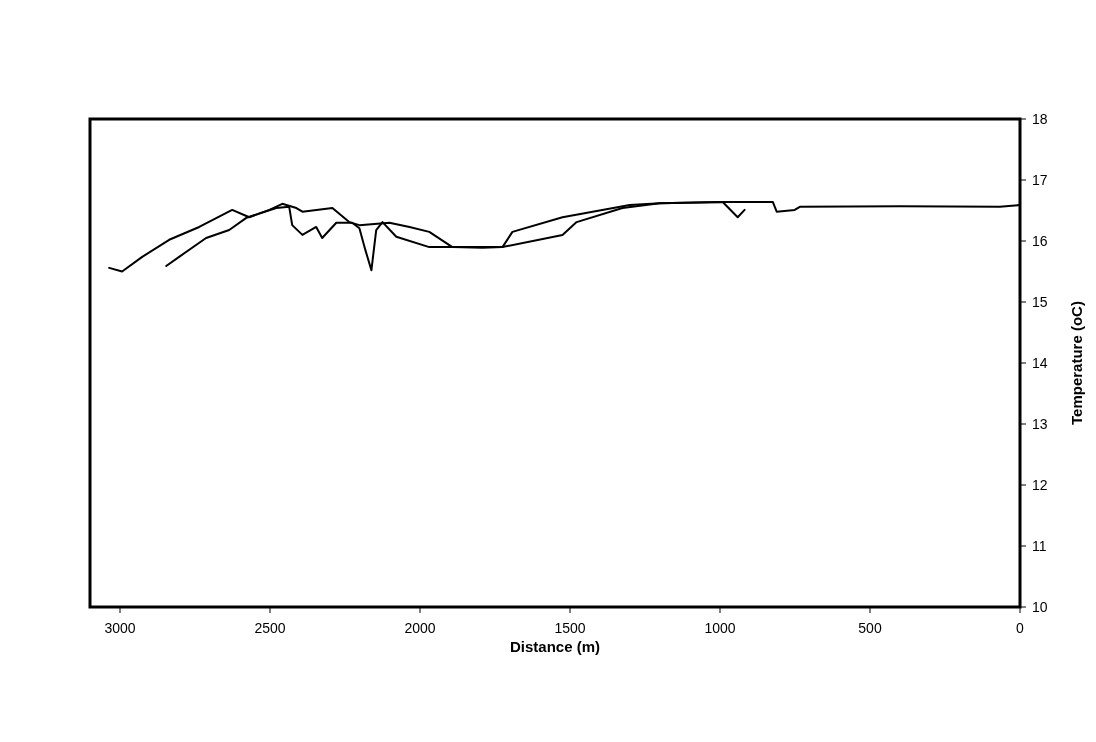 This screenshot has height=742, width=1096. What do you see at coordinates (1040, 240) in the screenshot?
I see `y-tick-label: 16` at bounding box center [1040, 240].